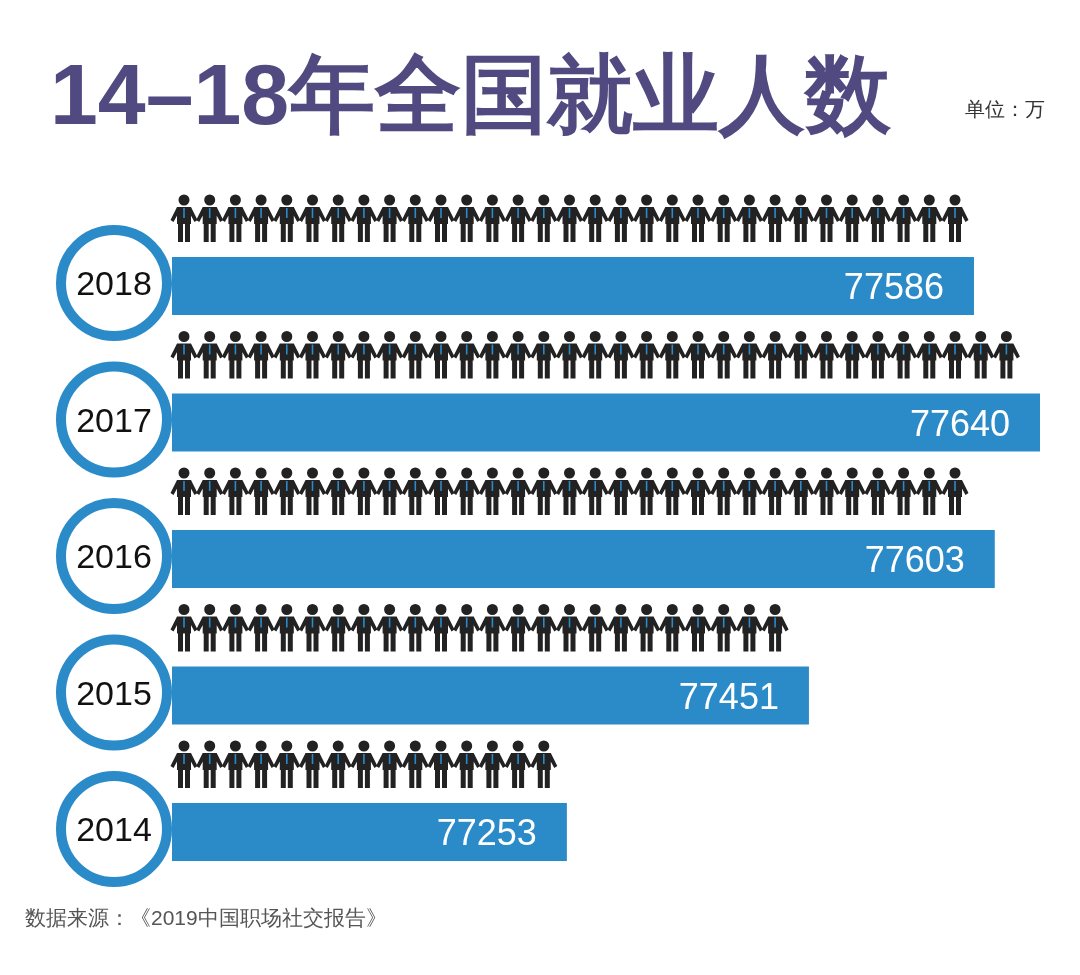 The height and width of the screenshot is (975, 1080). What do you see at coordinates (114, 692) in the screenshot?
I see `y-tick-label: 2015` at bounding box center [114, 692].